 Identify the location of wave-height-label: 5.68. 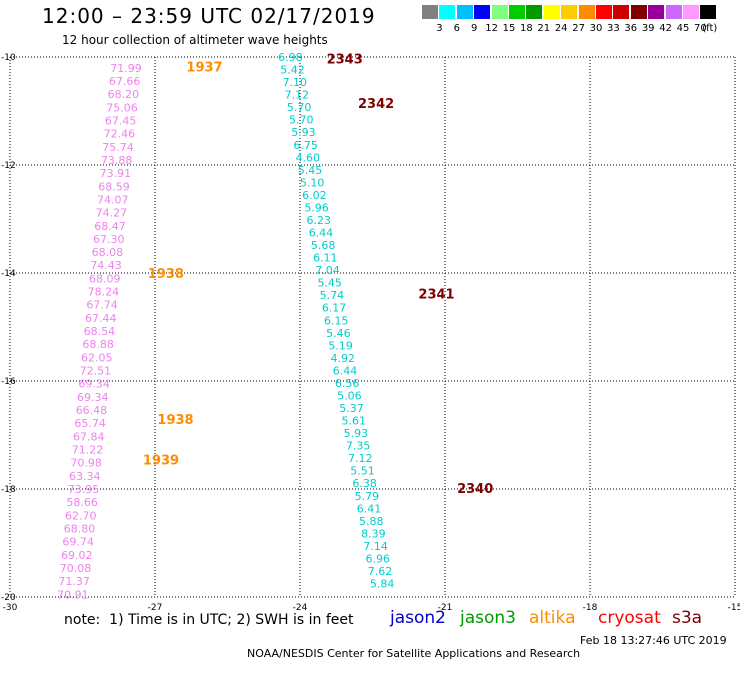
(323, 245).